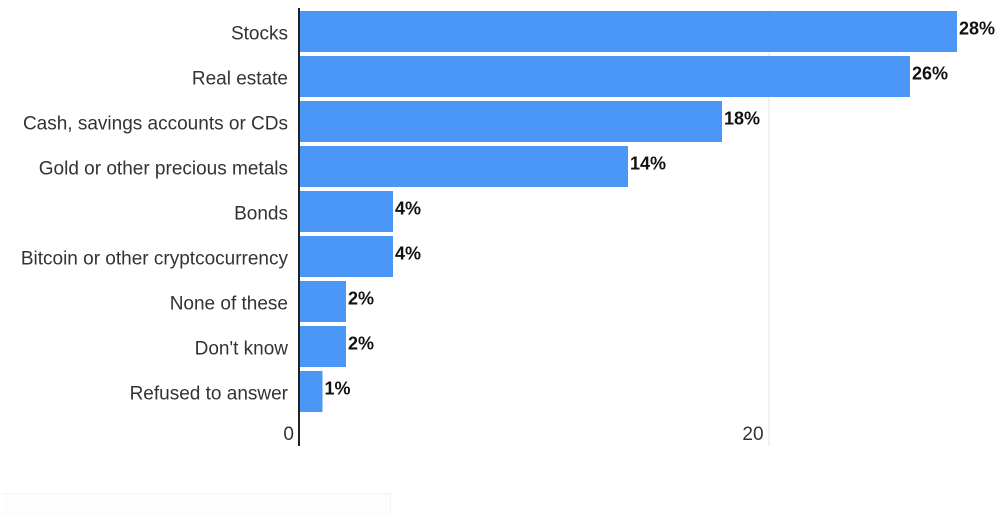 The image size is (1000, 519). Describe the element at coordinates (163, 169) in the screenshot. I see `category-label: Gold or other precious metals` at that location.